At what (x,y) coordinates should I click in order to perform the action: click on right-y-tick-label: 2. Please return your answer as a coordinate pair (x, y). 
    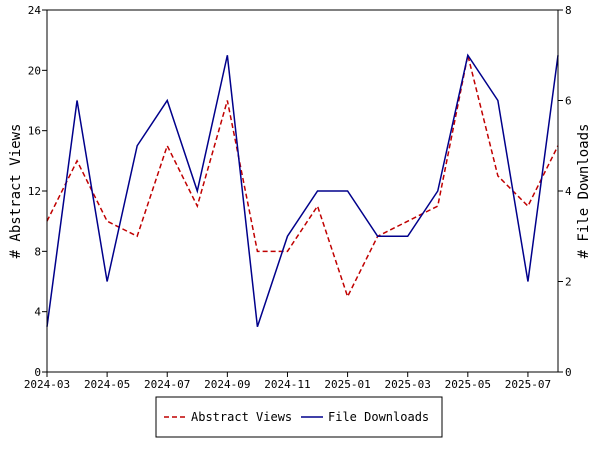
    Looking at the image, I should click on (568, 282).